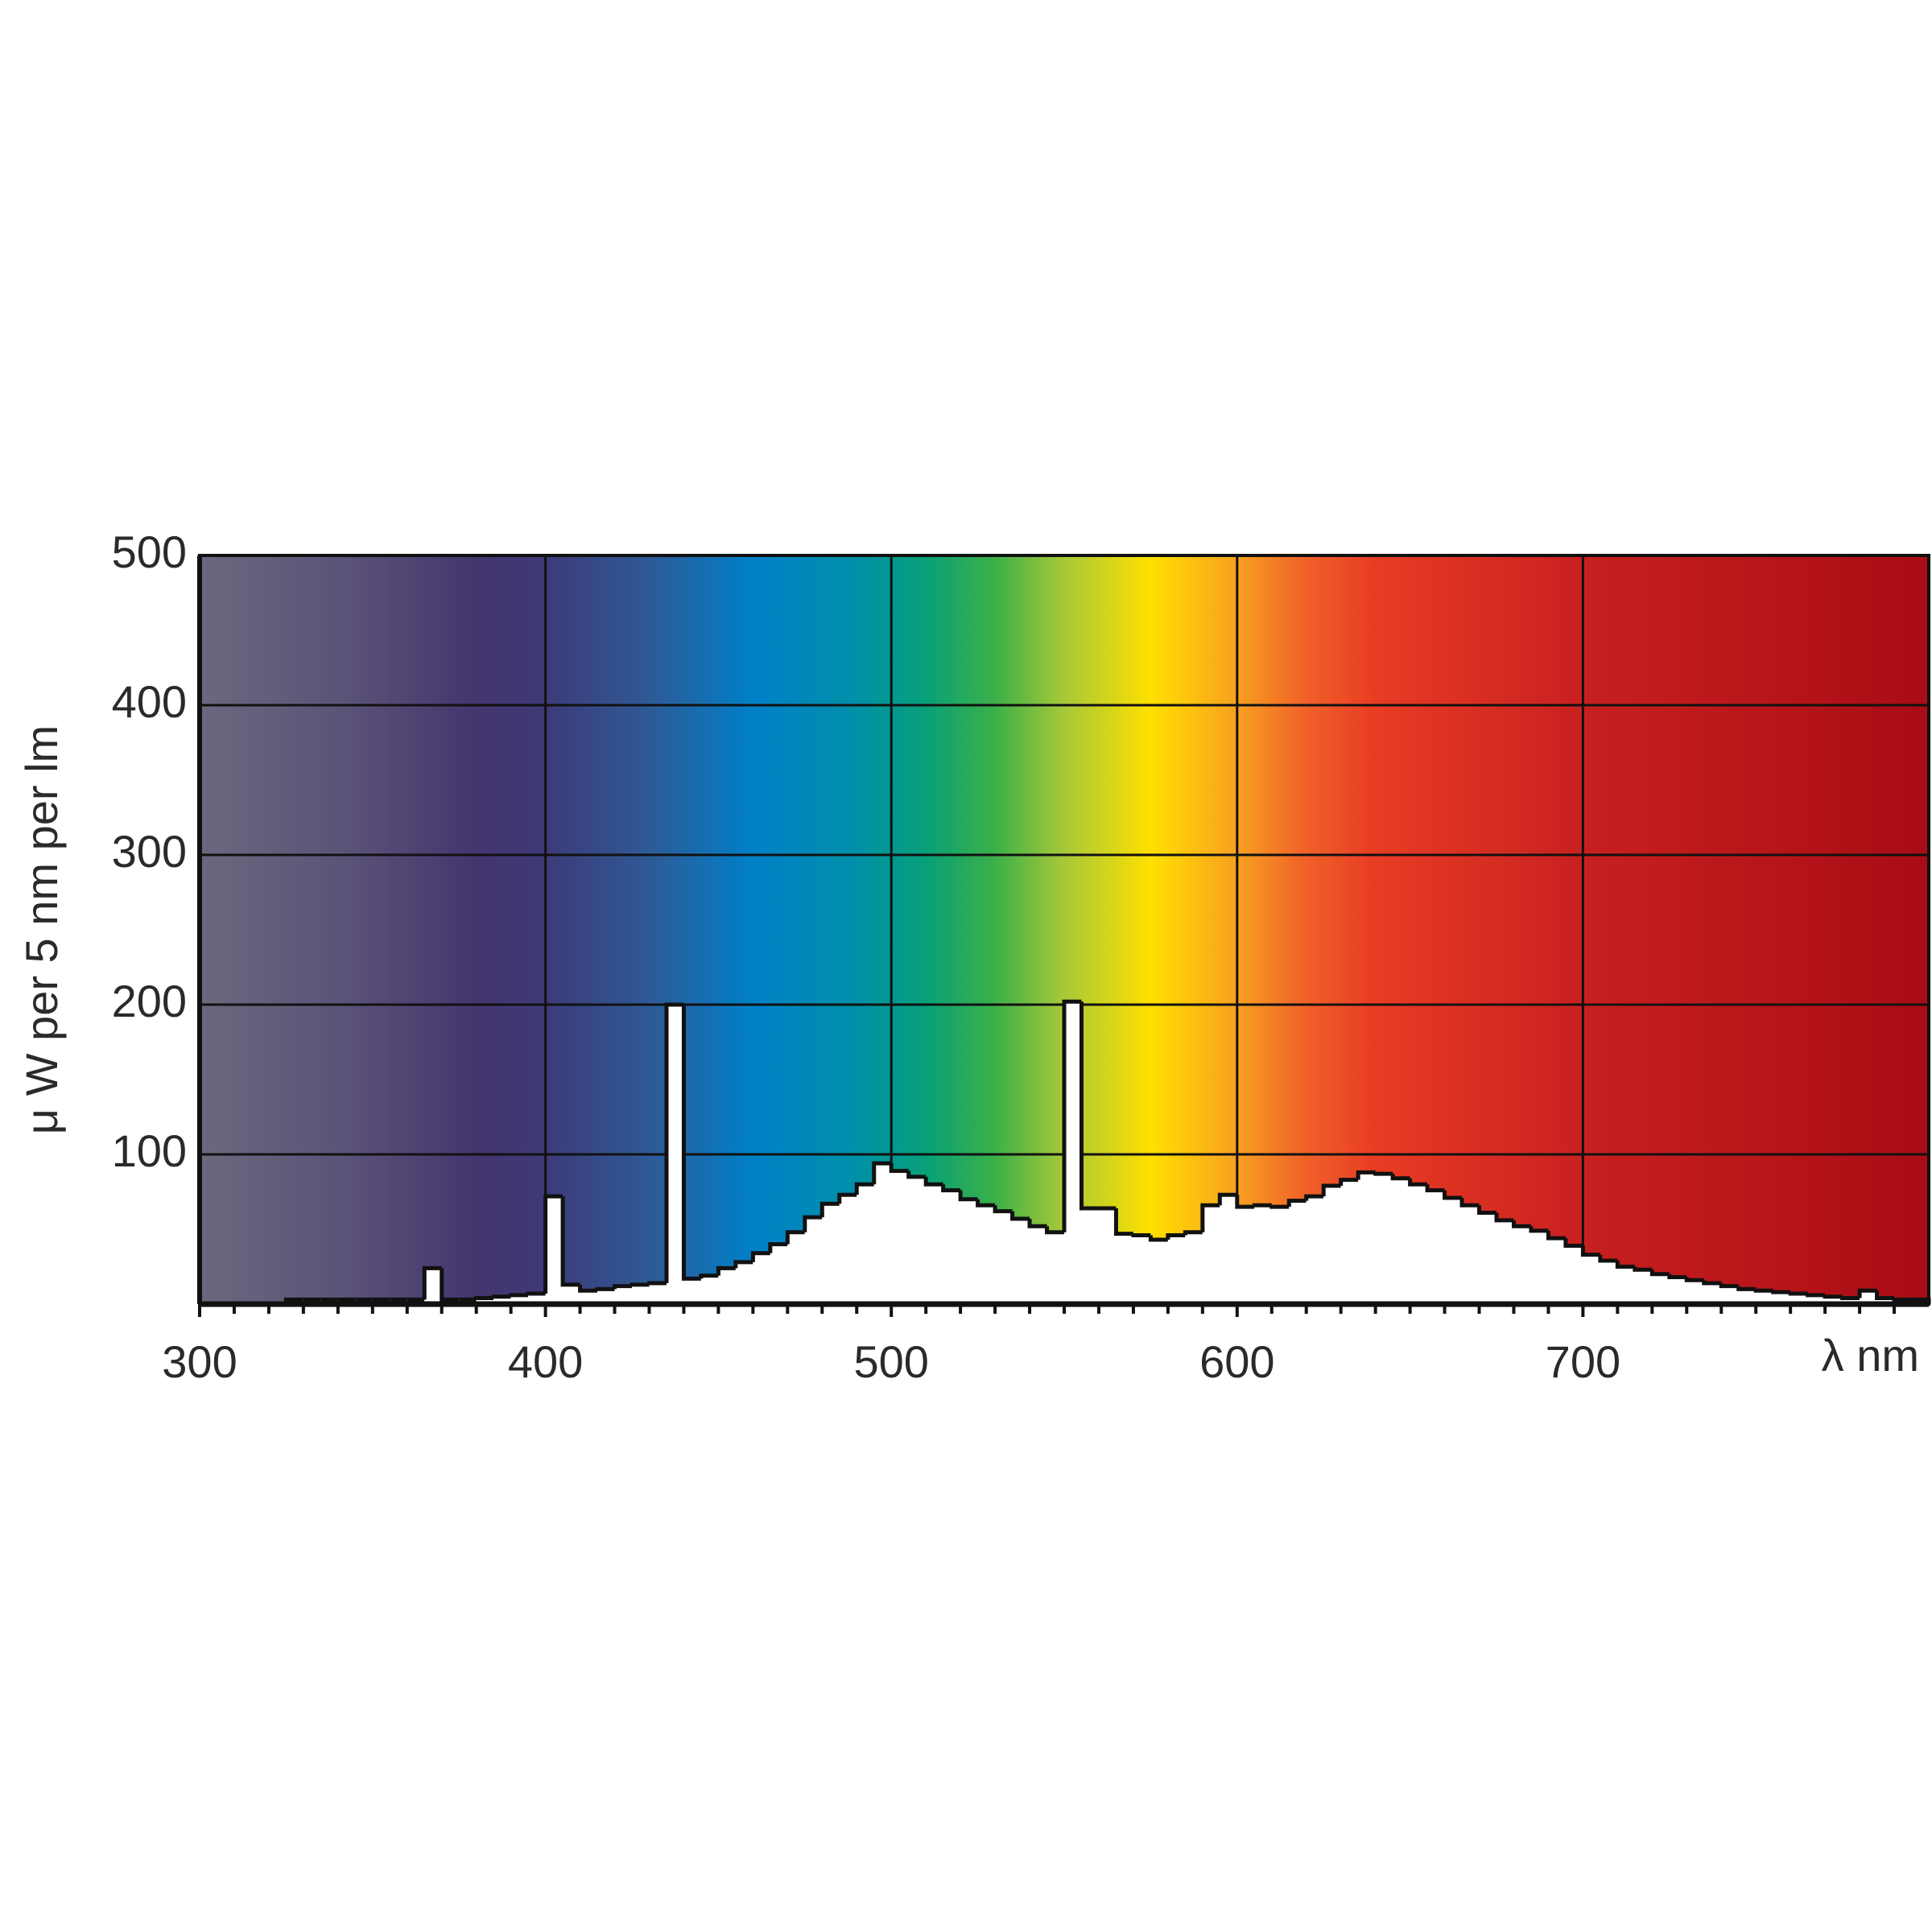 The image size is (1932, 1932). I want to click on x-tick-label: 400, so click(545, 1361).